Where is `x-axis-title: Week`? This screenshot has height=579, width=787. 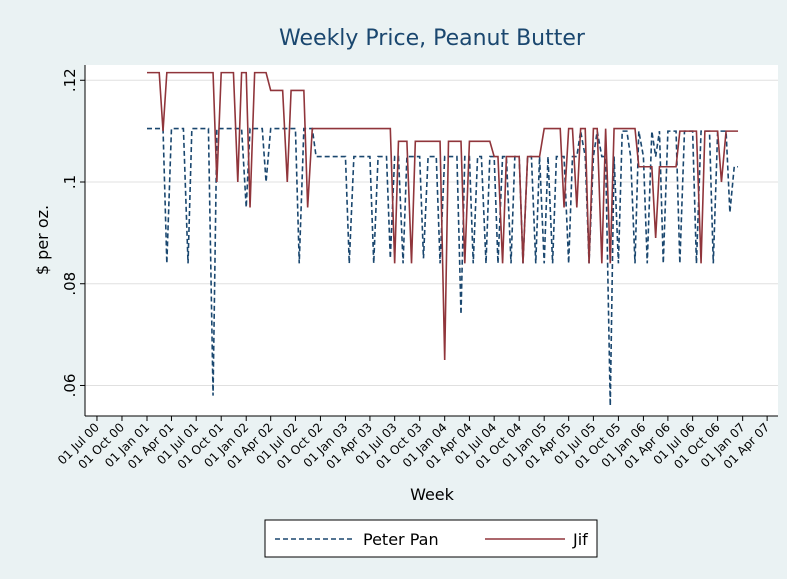 x-axis-title: Week is located at coordinates (432, 494).